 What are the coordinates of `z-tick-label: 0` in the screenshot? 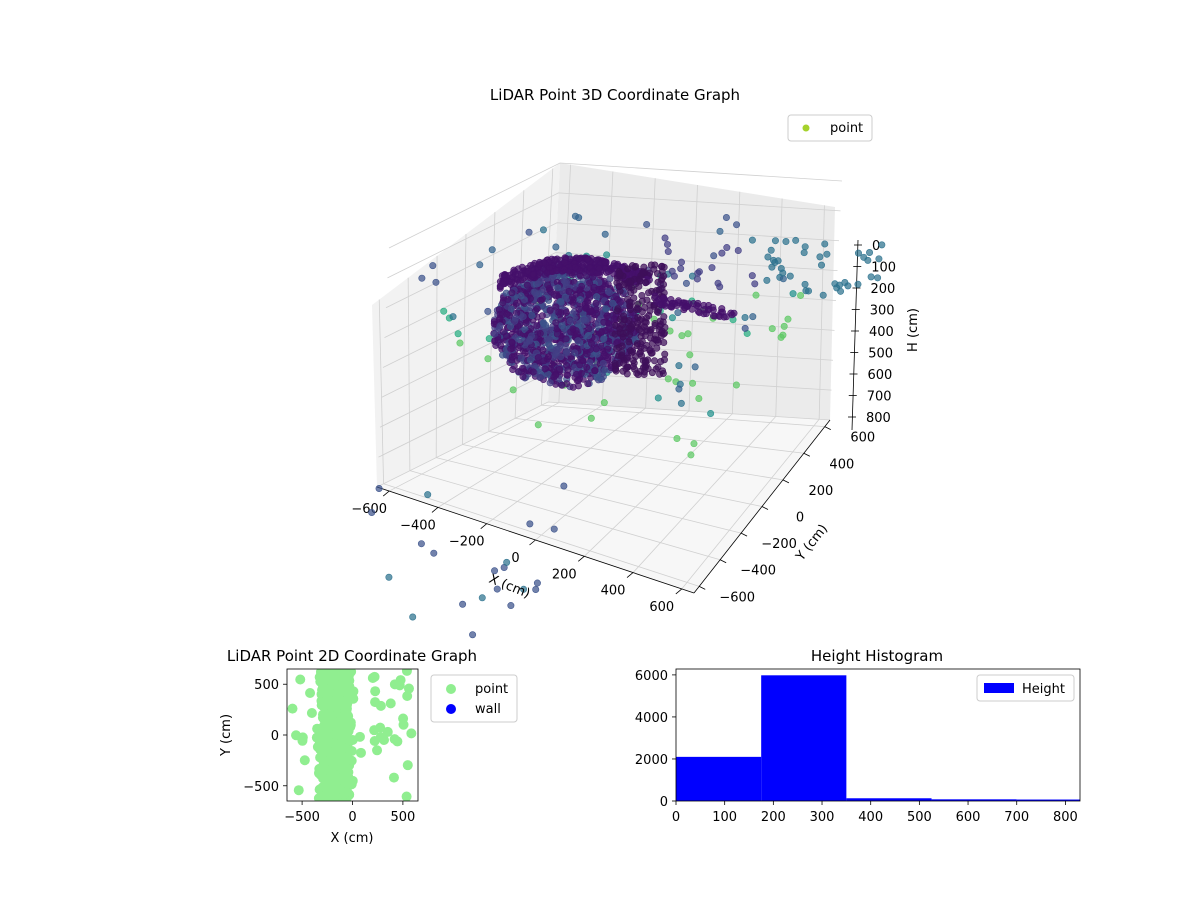 It's located at (876, 246).